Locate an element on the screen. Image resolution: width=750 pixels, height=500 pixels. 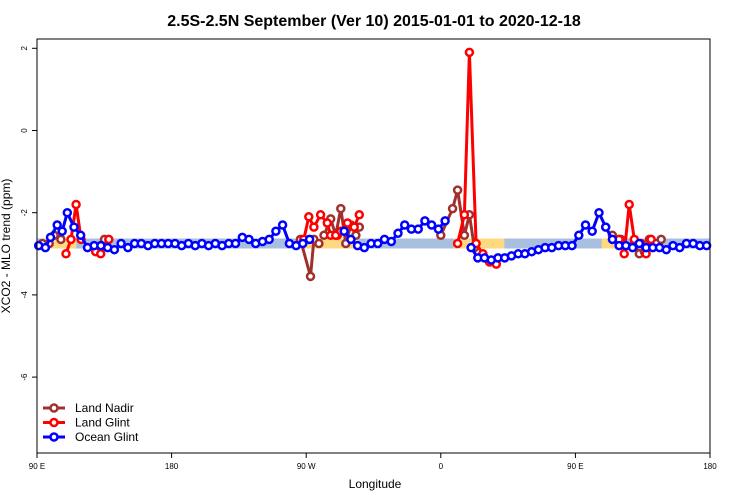
y-tick-label: -2 is located at coordinates (24, 213).